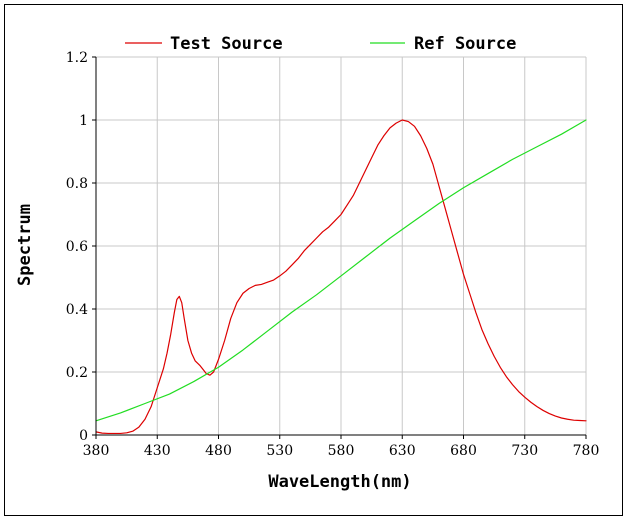 This screenshot has height=522, width=629. What do you see at coordinates (463, 451) in the screenshot?
I see `x-tick-label: 680` at bounding box center [463, 451].